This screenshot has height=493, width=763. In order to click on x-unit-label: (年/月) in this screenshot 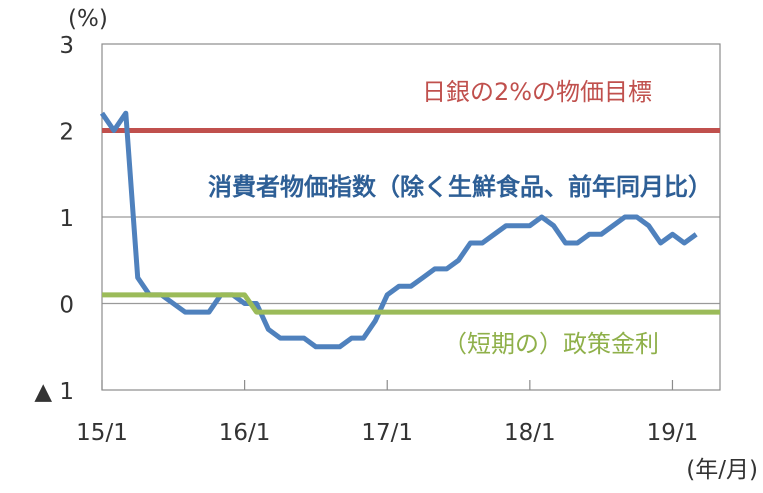, I will do `click(722, 470)`.